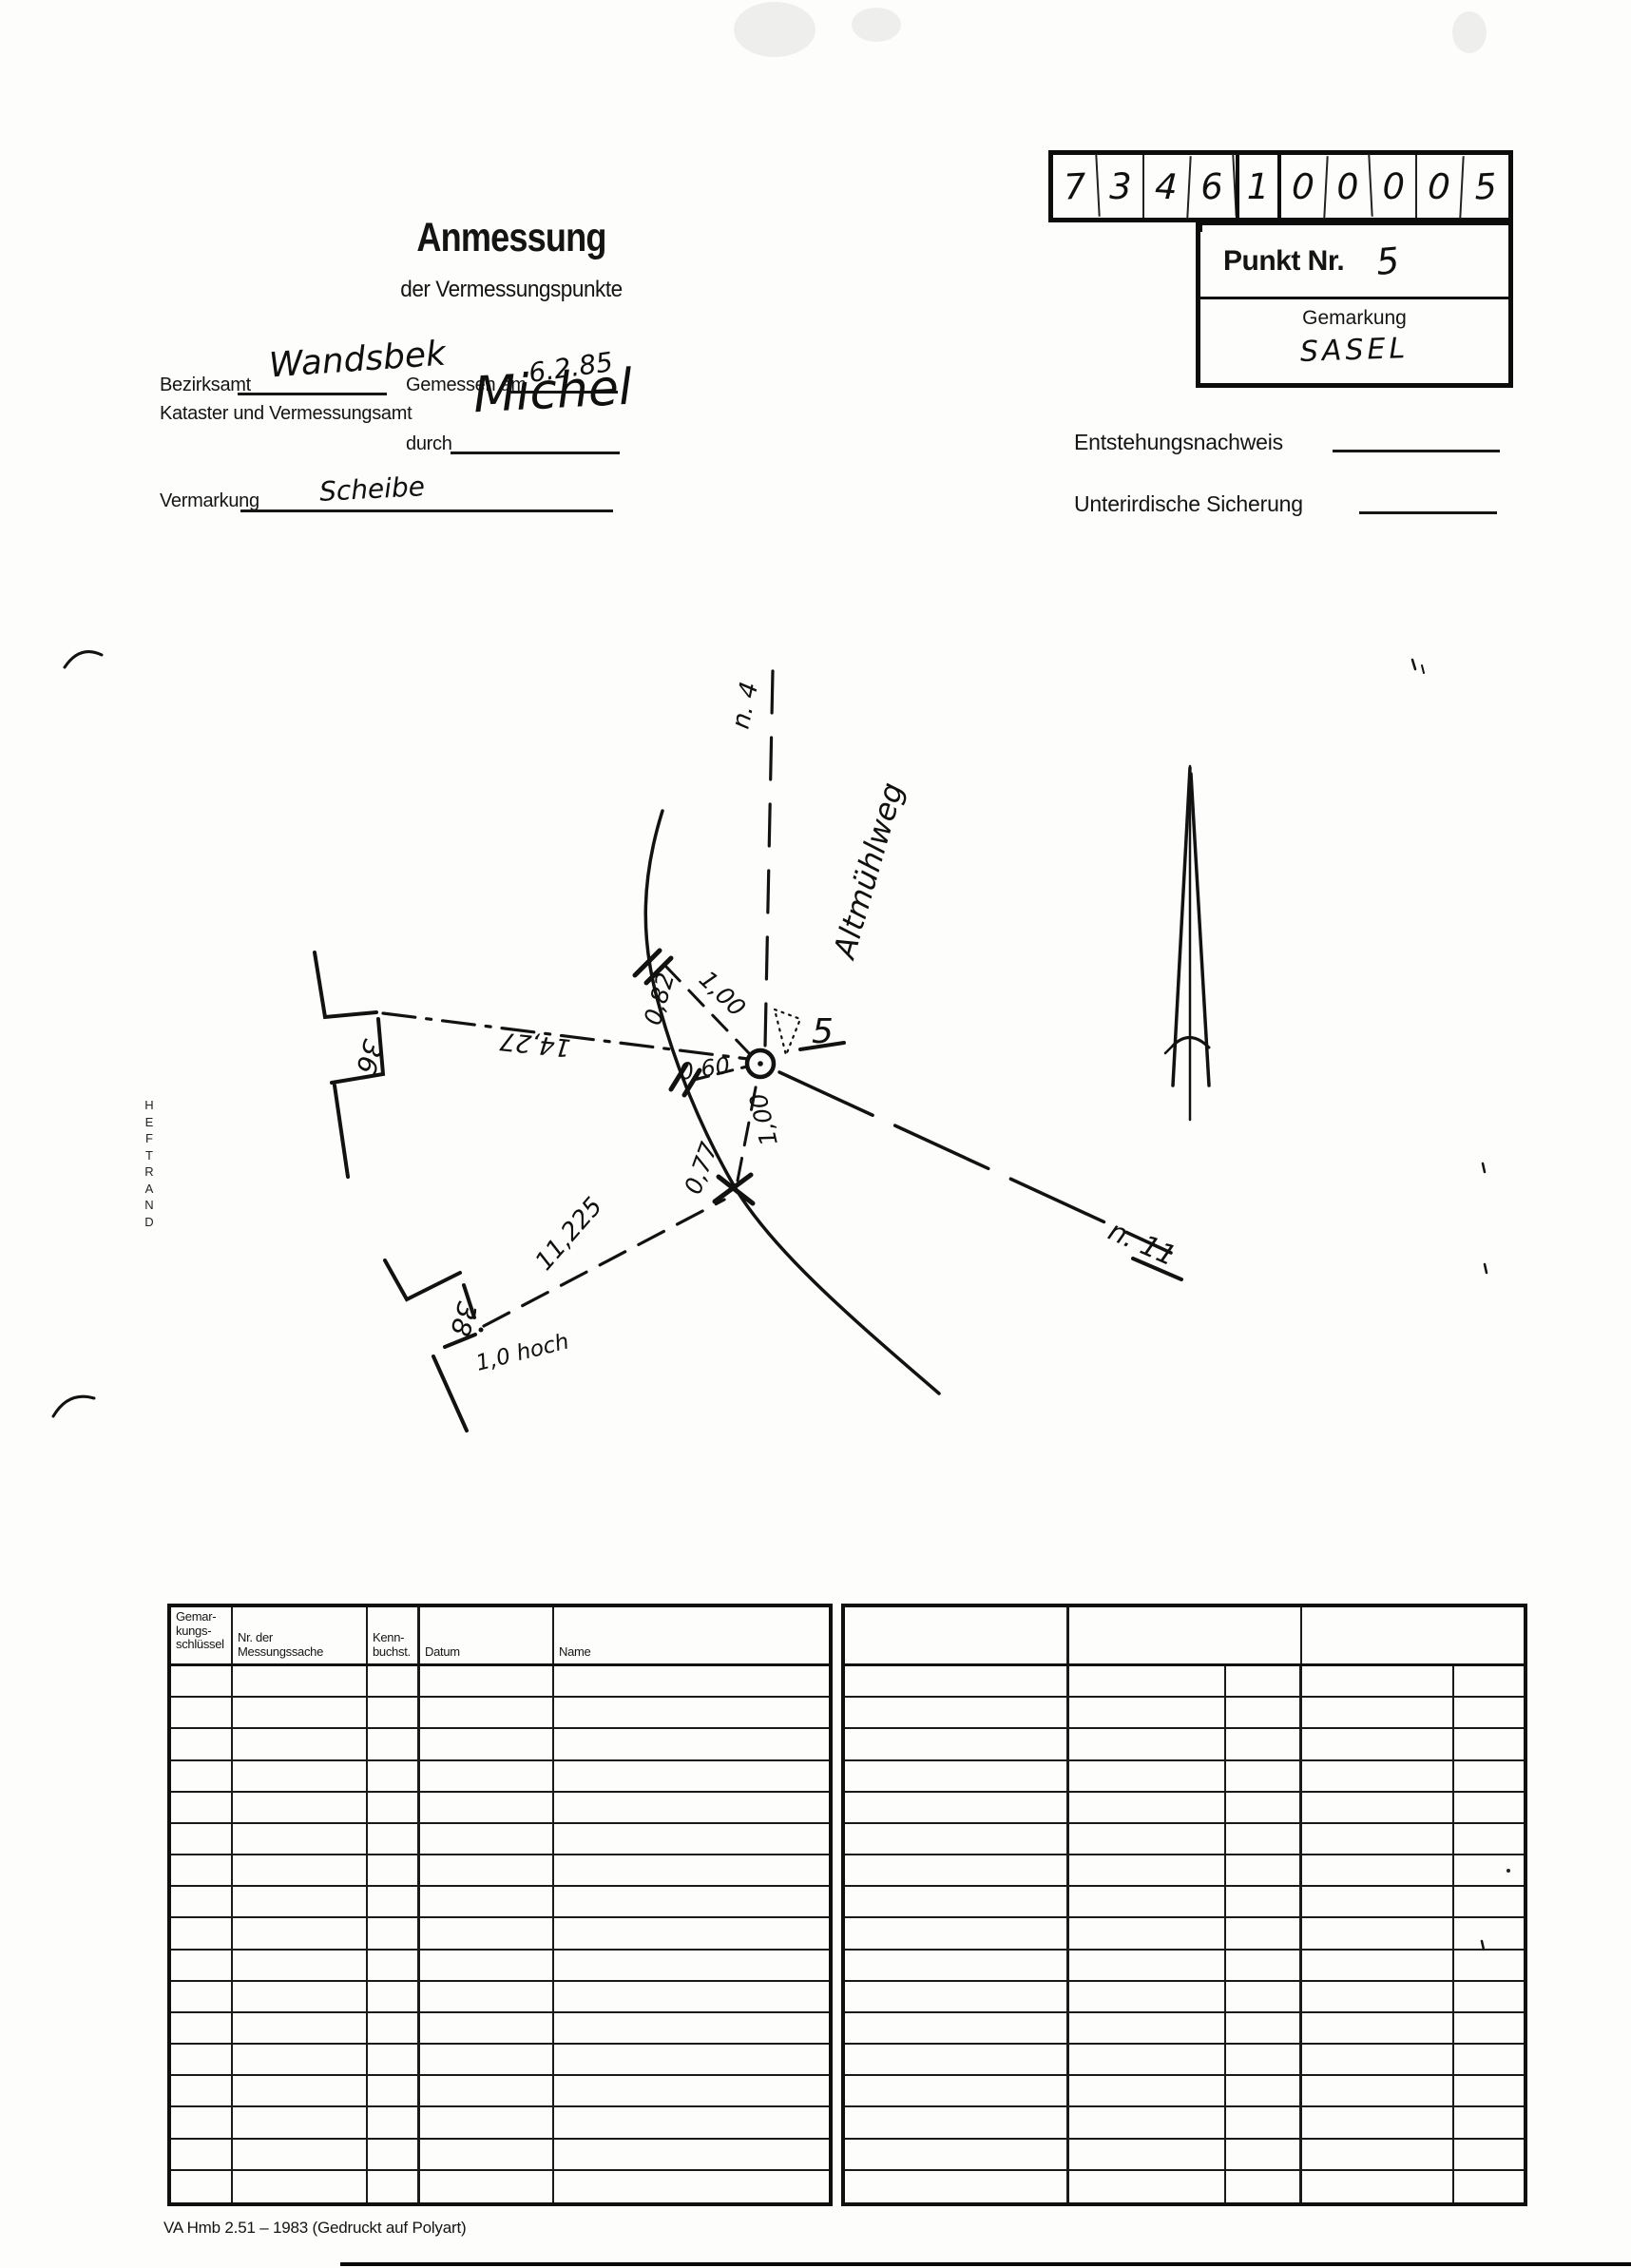 This screenshot has width=1631, height=2268. I want to click on measure-line-to-point4, so click(769, 858).